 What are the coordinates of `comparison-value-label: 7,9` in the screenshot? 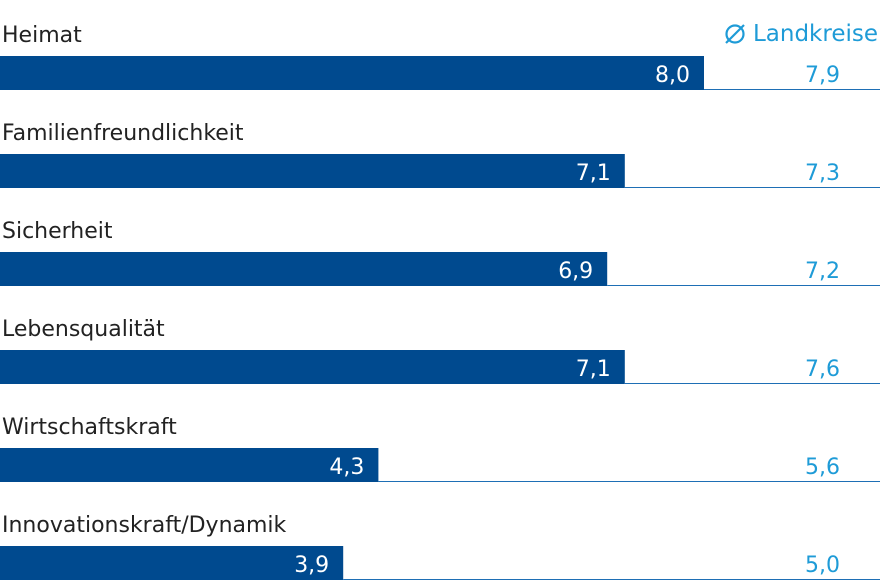 It's located at (822, 75).